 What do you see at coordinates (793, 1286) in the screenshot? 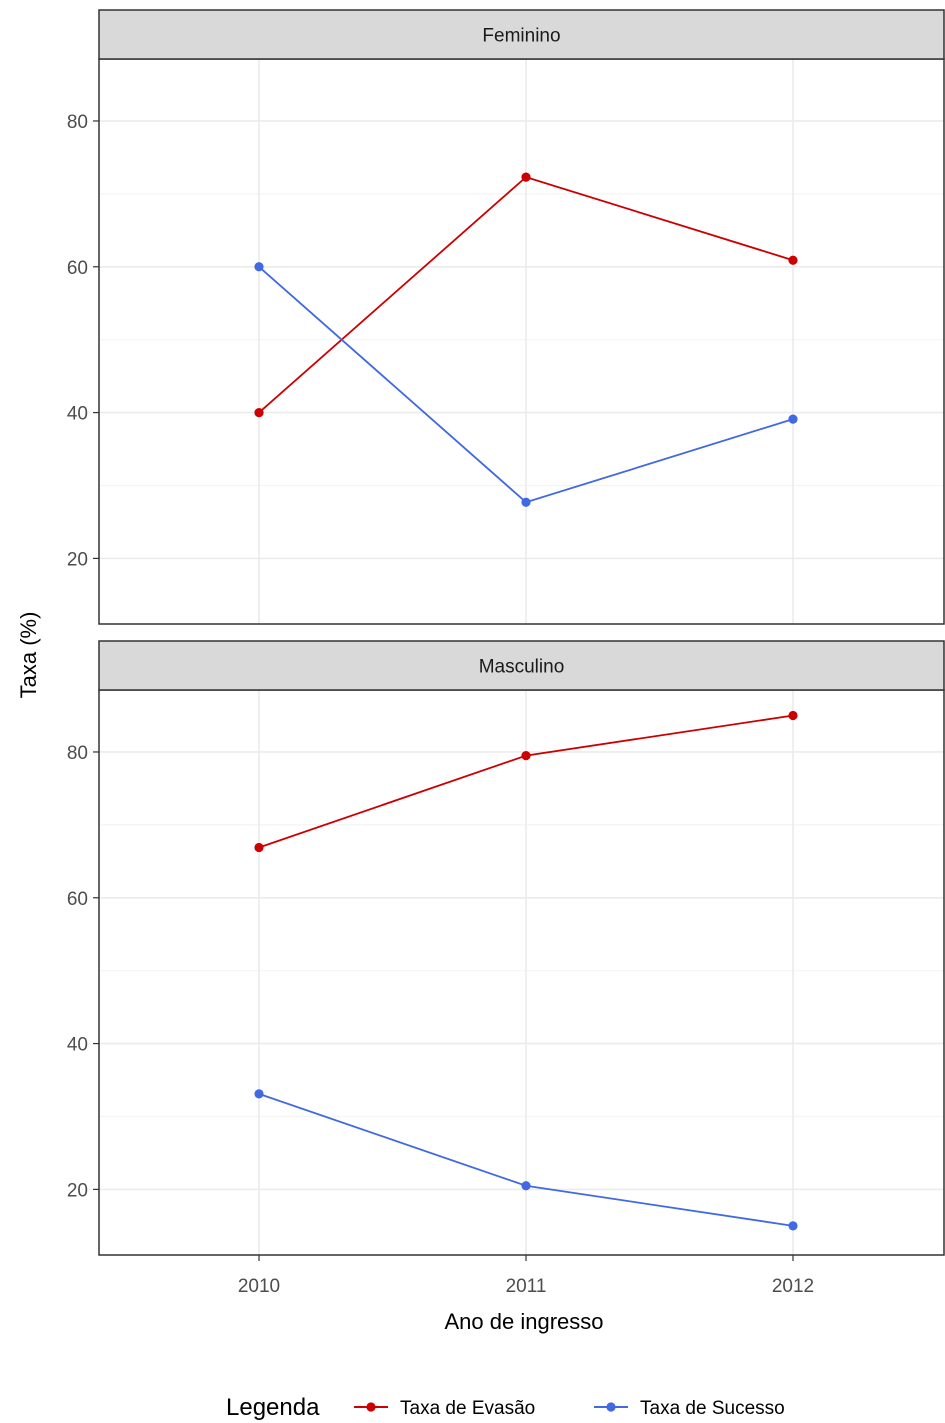
I see `x-tick-label: 2012` at bounding box center [793, 1286].